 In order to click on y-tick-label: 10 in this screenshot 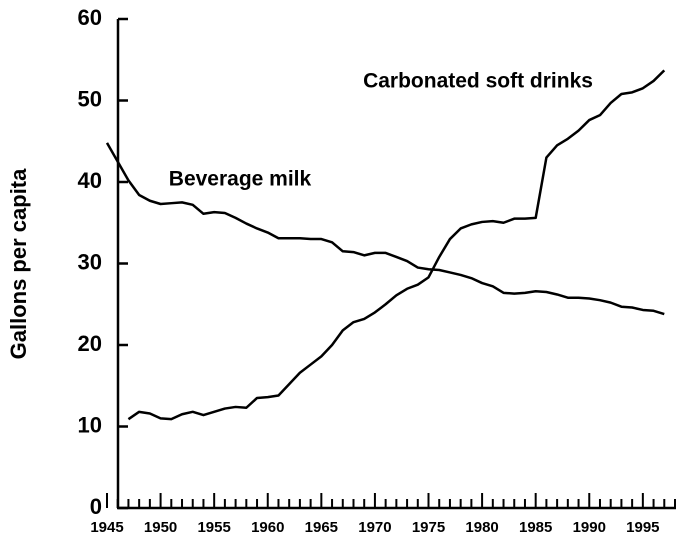, I will do `click(90, 424)`.